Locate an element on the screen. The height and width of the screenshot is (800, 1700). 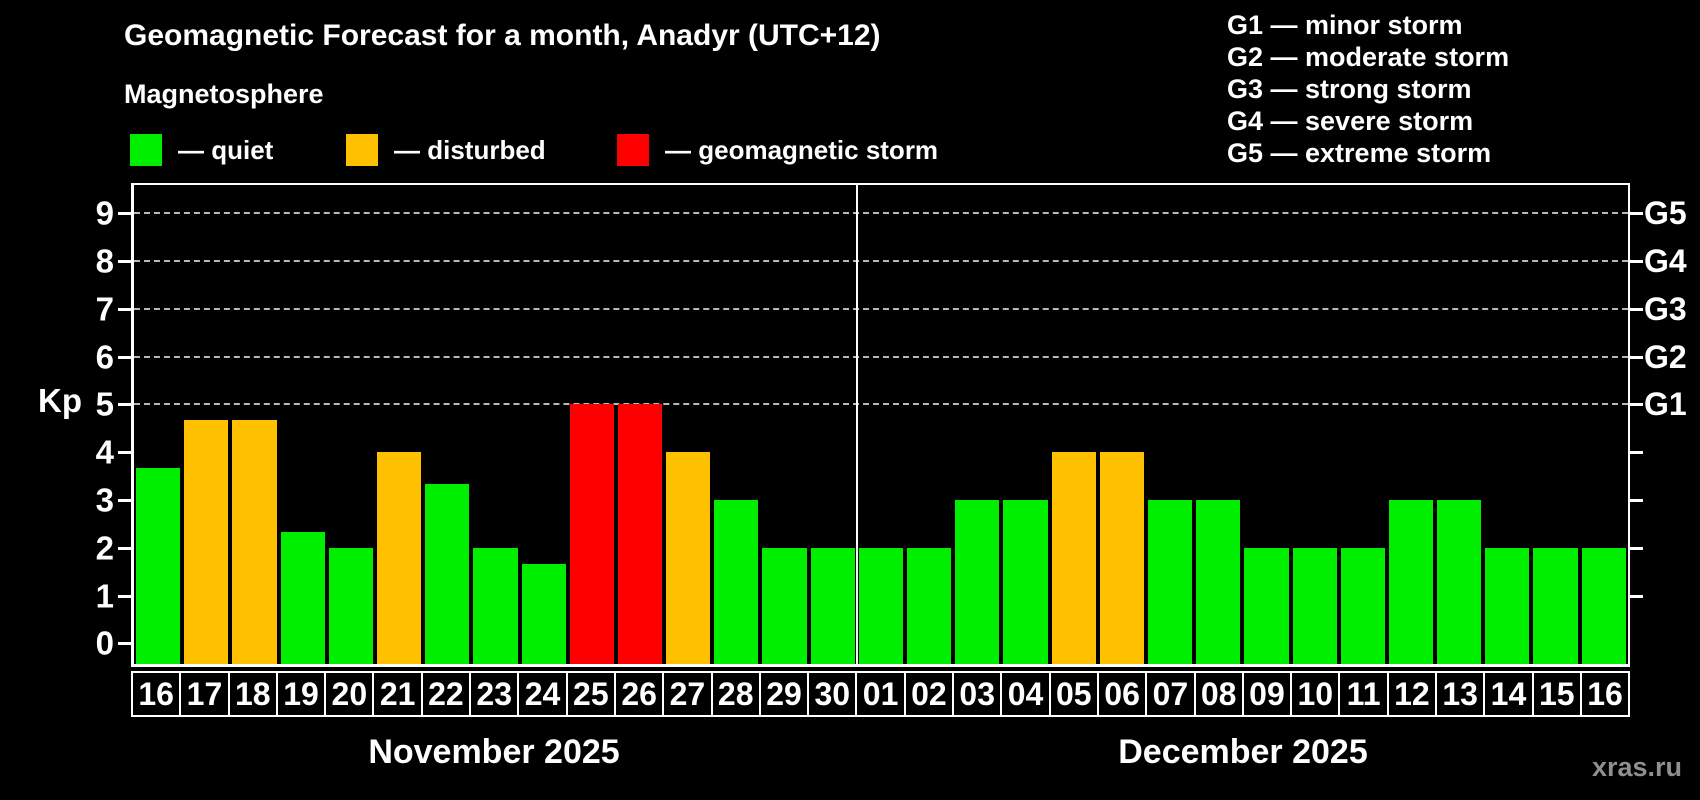
y-axis-tick-label: 9 is located at coordinates (104, 213).